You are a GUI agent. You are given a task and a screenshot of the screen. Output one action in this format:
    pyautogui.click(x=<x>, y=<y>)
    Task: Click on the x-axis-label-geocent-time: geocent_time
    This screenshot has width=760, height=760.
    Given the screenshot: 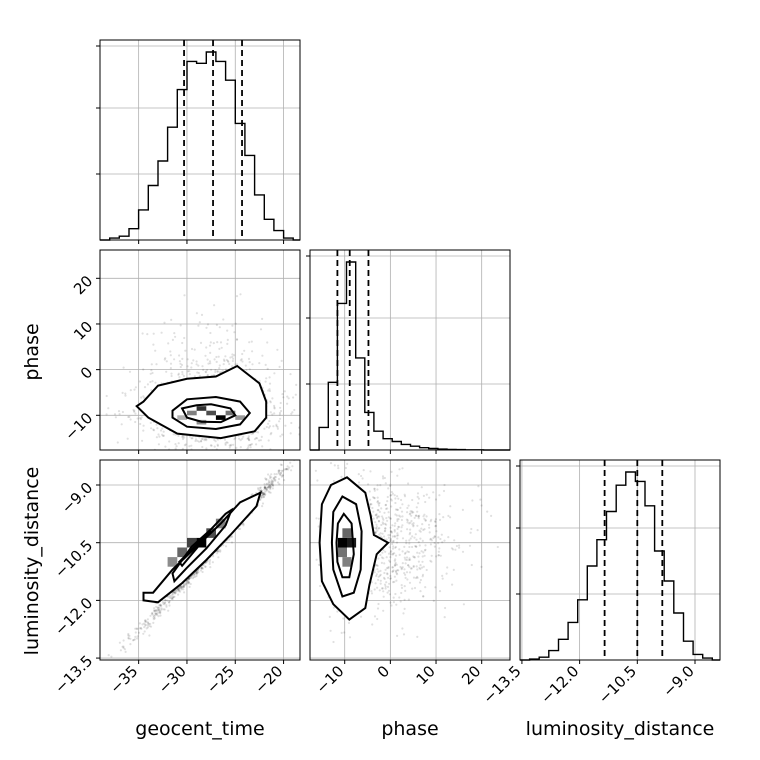 What is the action you would take?
    pyautogui.click(x=199, y=729)
    